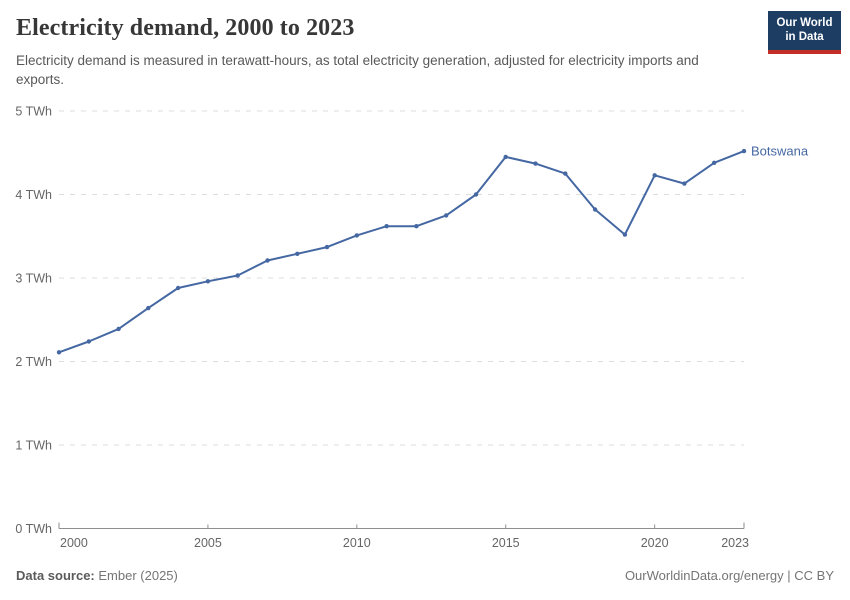 The width and height of the screenshot is (850, 600). Describe the element at coordinates (33, 446) in the screenshot. I see `y-tick-label: 1 TWh` at that location.